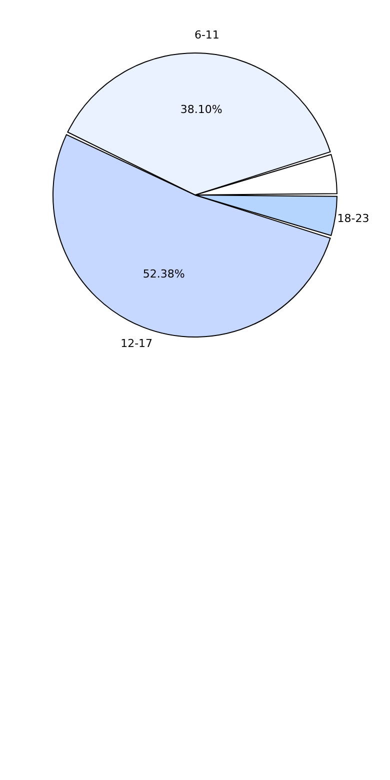  I want to click on slice-label: 6-11, so click(207, 35).